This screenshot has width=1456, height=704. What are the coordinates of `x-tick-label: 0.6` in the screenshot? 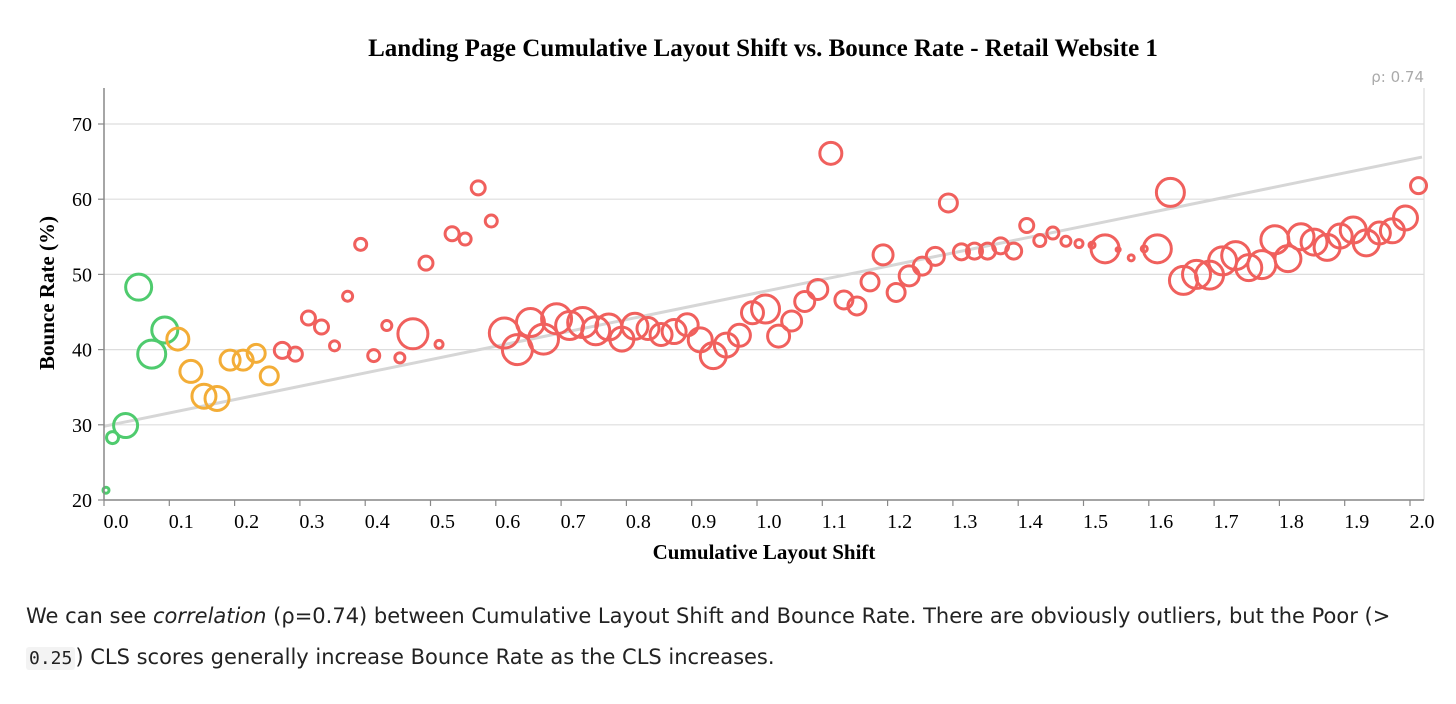 It's located at (507, 522).